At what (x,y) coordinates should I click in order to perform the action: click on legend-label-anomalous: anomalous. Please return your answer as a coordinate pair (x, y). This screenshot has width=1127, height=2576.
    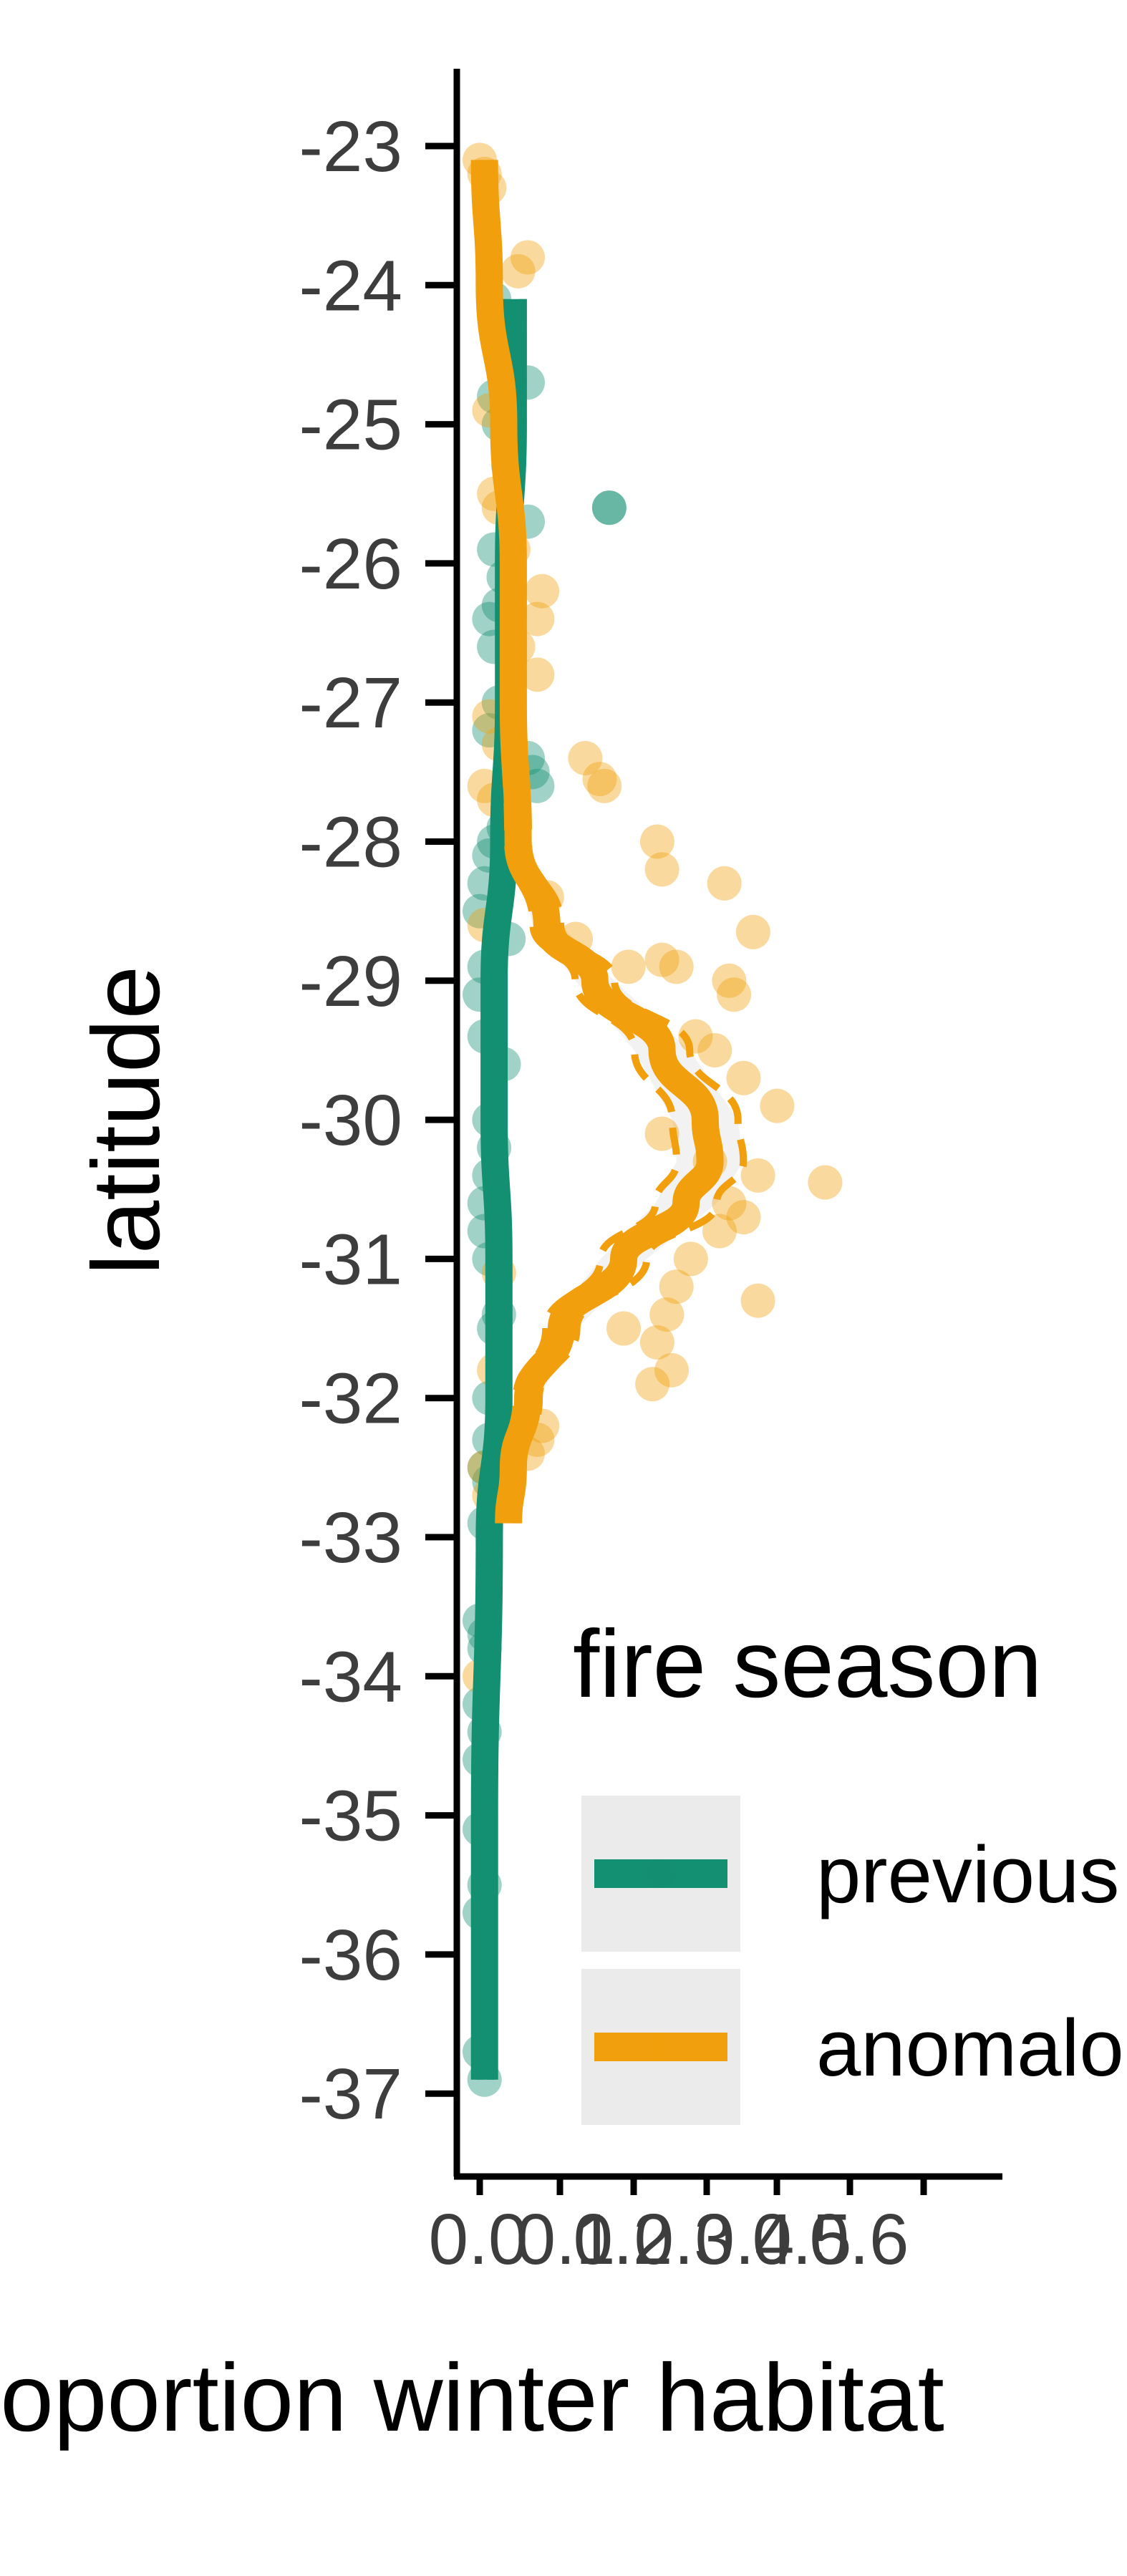
    Looking at the image, I should click on (972, 2048).